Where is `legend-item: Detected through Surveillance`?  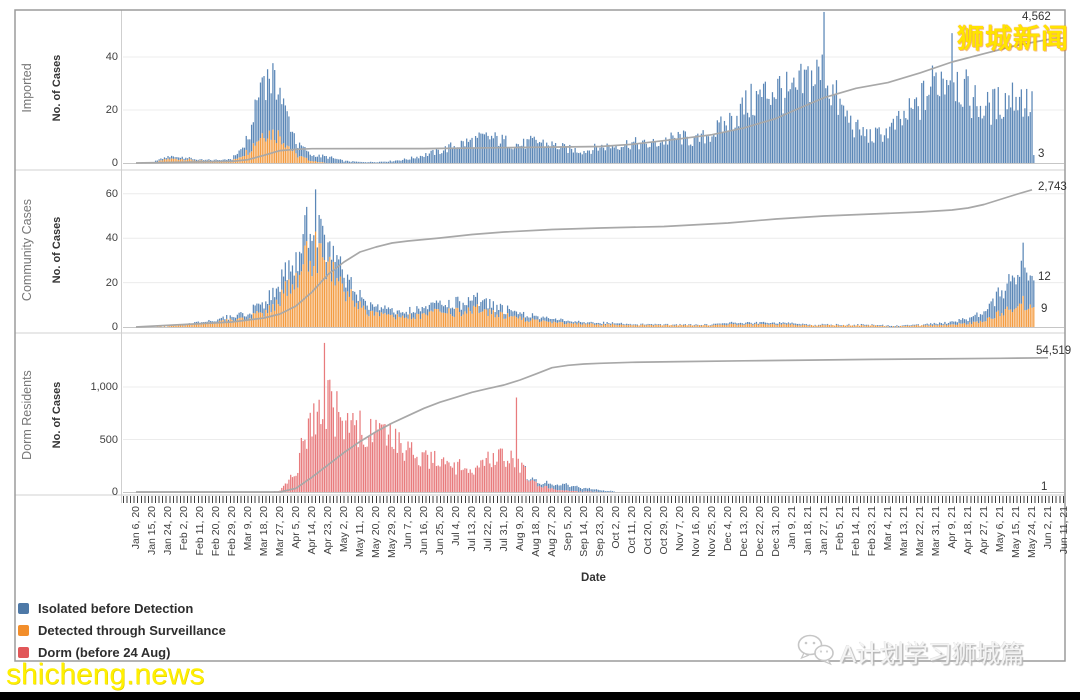 legend-item: Detected through Surveillance is located at coordinates (122, 630).